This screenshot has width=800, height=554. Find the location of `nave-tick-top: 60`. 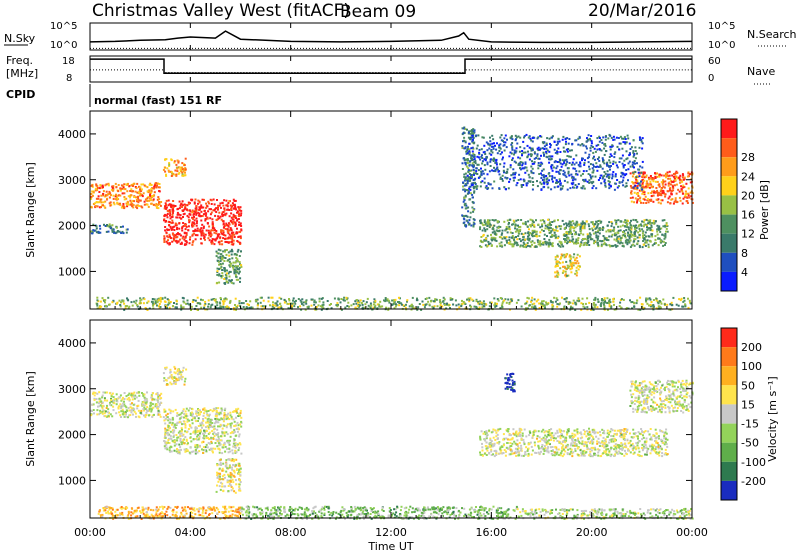

nave-tick-top: 60 is located at coordinates (714, 61).